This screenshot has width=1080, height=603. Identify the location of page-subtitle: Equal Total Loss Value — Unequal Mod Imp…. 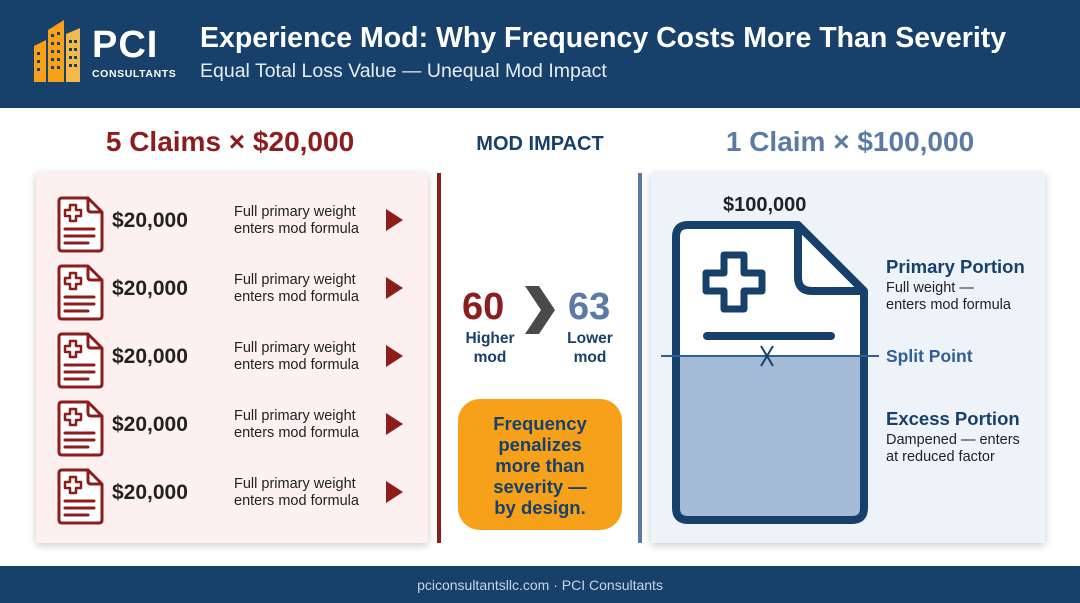
(403, 71).